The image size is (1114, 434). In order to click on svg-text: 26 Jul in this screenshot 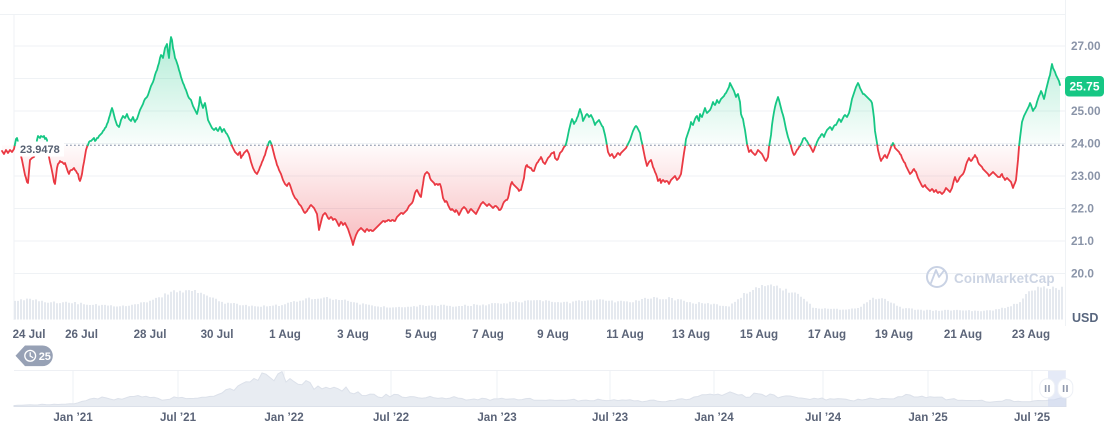, I will do `click(81, 334)`.